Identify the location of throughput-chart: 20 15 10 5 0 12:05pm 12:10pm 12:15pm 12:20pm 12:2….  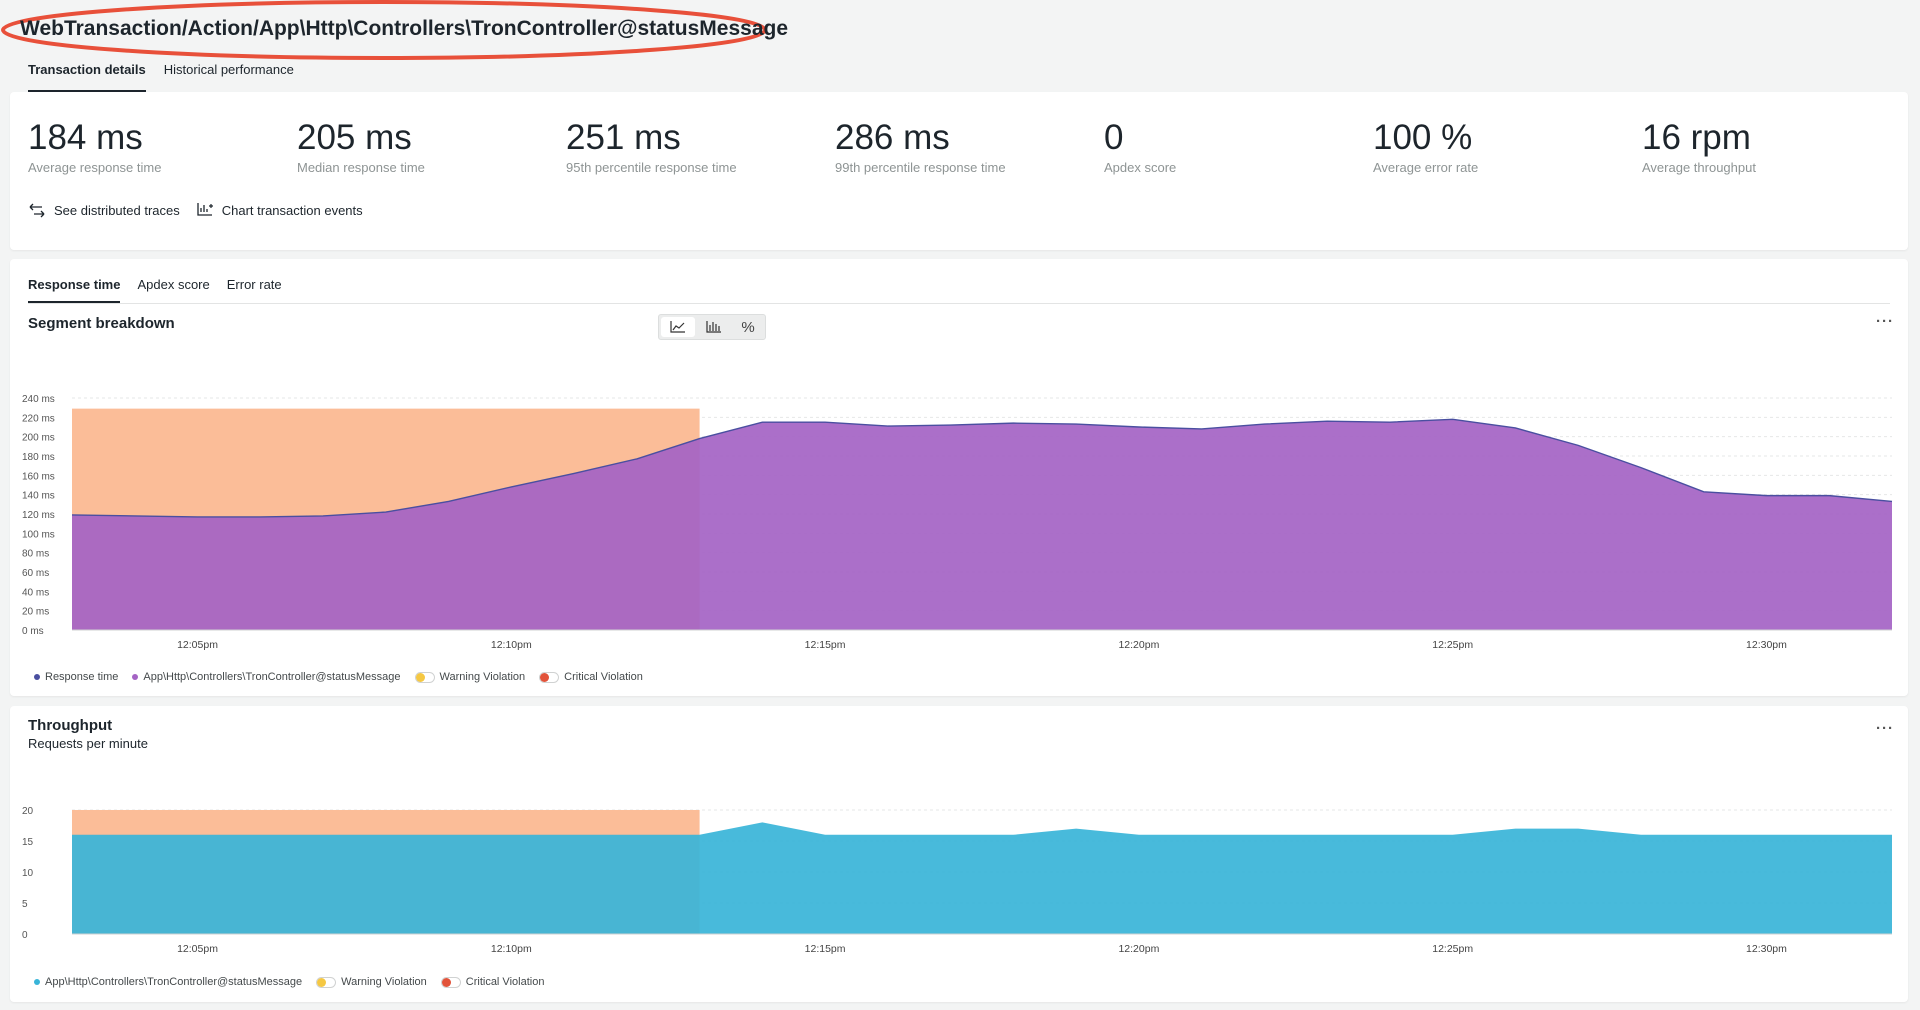
(957, 880).